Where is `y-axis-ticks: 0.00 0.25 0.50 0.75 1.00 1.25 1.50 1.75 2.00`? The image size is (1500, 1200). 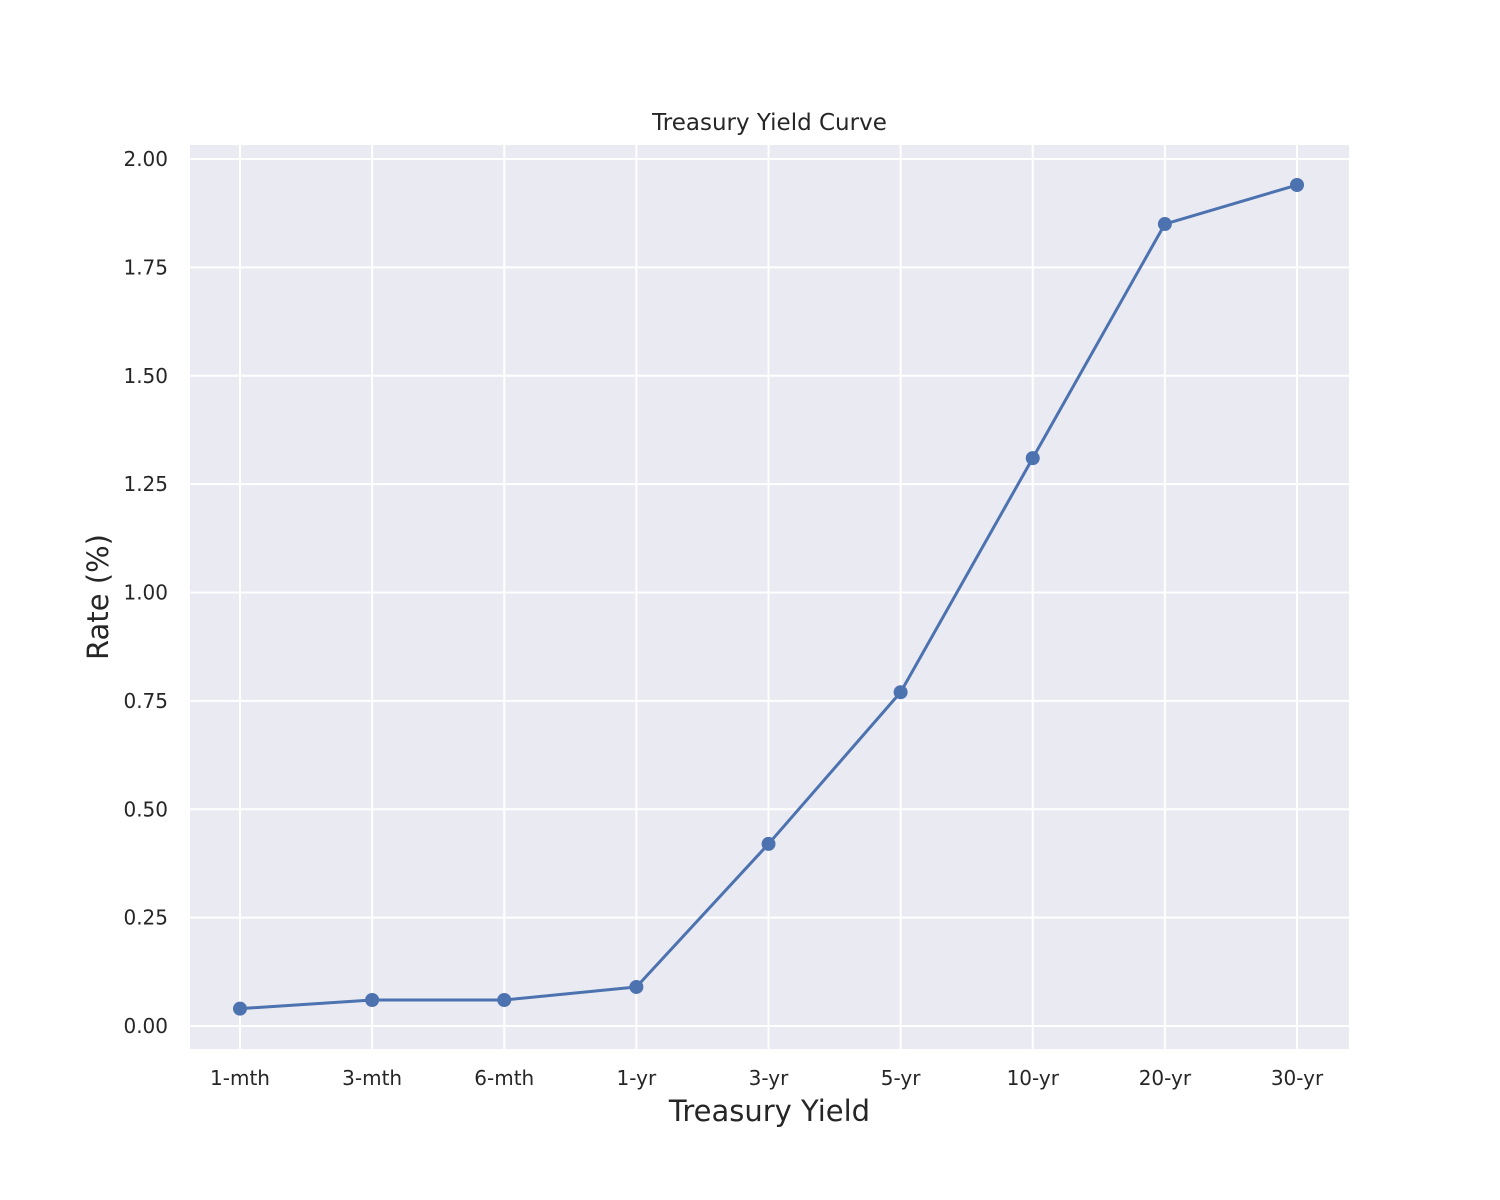 y-axis-ticks: 0.00 0.25 0.50 0.75 1.00 1.25 1.50 1.75 2.00 is located at coordinates (145, 592).